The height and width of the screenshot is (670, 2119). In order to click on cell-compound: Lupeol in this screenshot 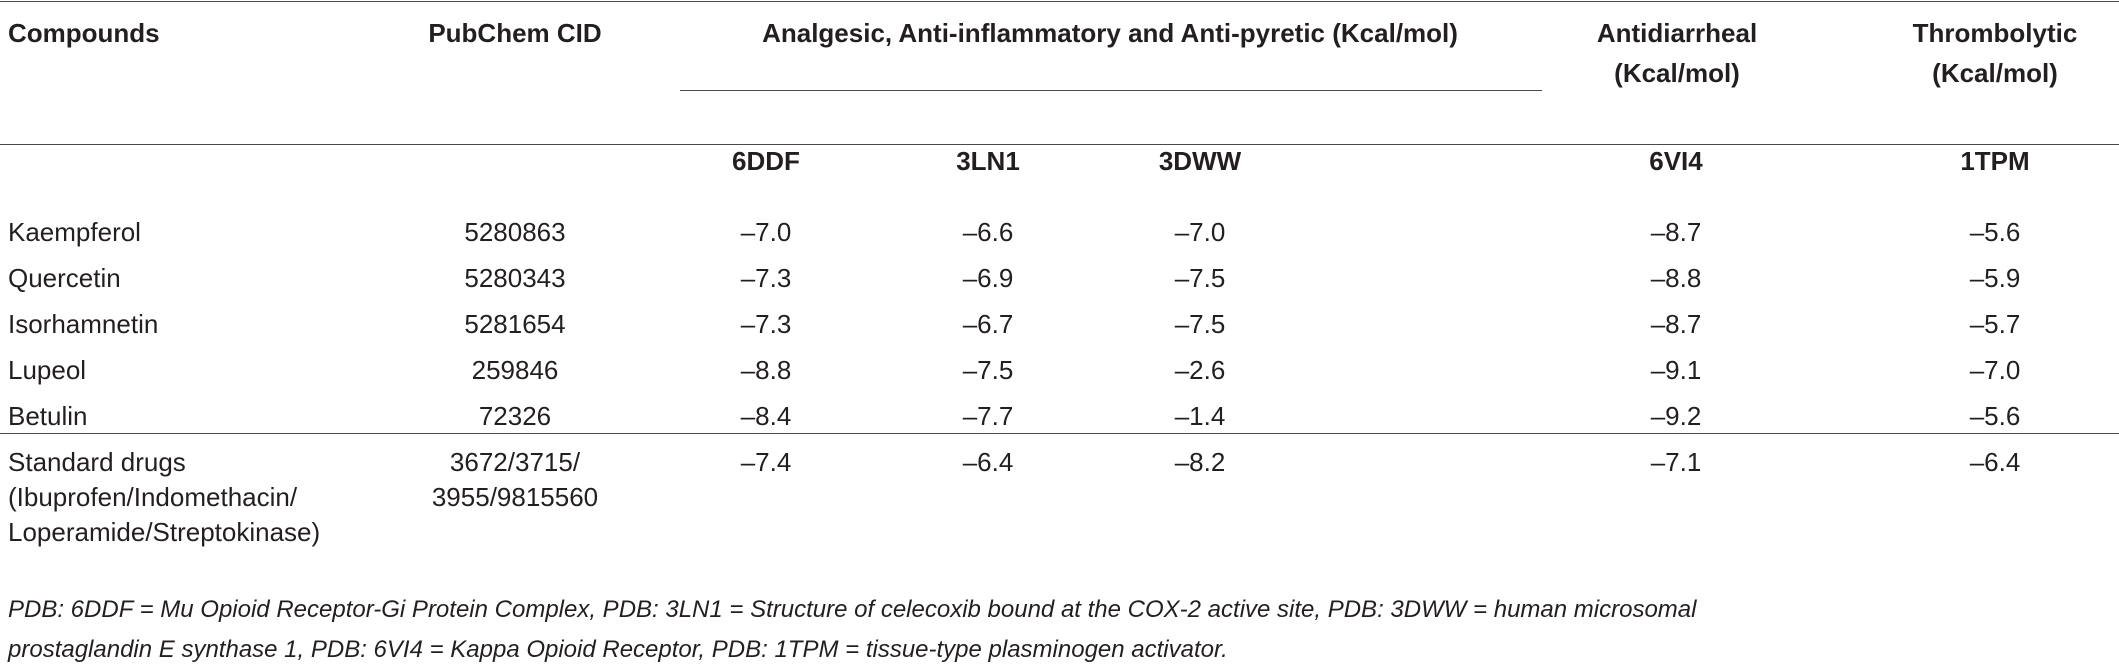, I will do `click(47, 370)`.